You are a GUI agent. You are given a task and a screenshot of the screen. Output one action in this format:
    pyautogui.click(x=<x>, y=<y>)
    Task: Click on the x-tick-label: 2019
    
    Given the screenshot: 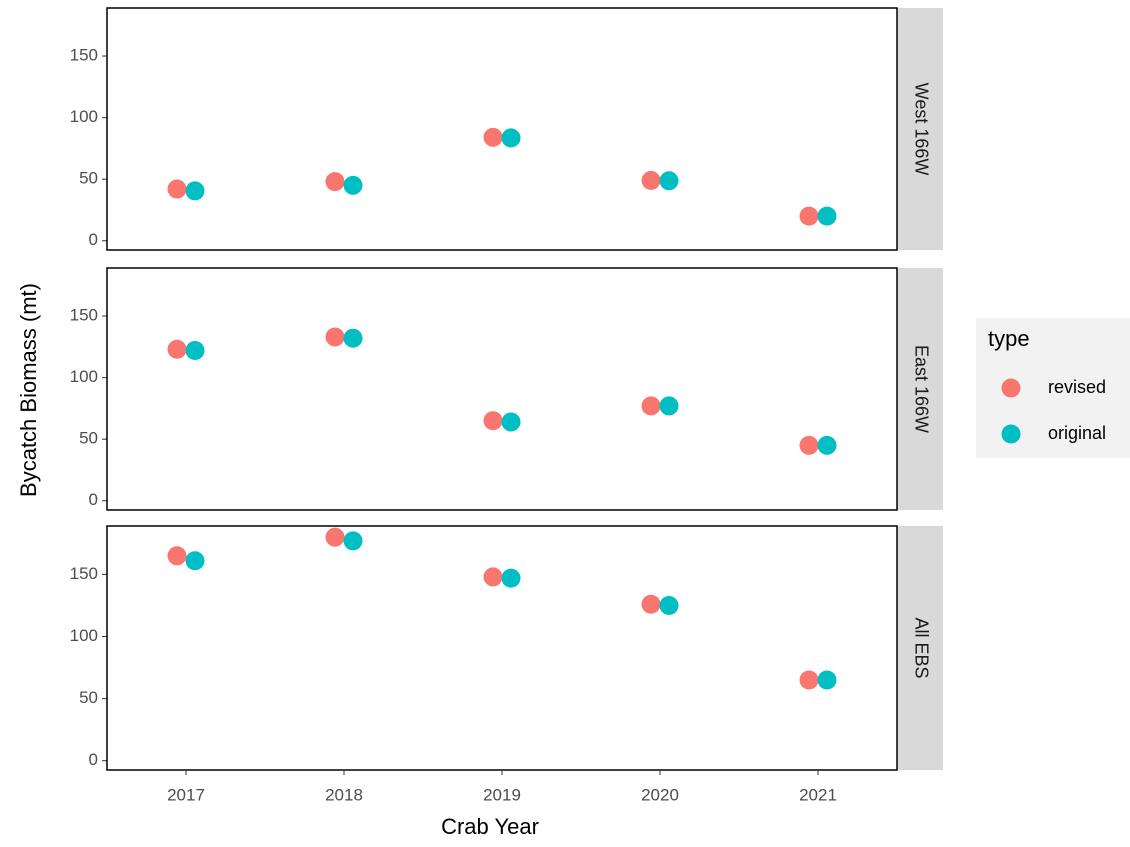 What is the action you would take?
    pyautogui.click(x=502, y=794)
    